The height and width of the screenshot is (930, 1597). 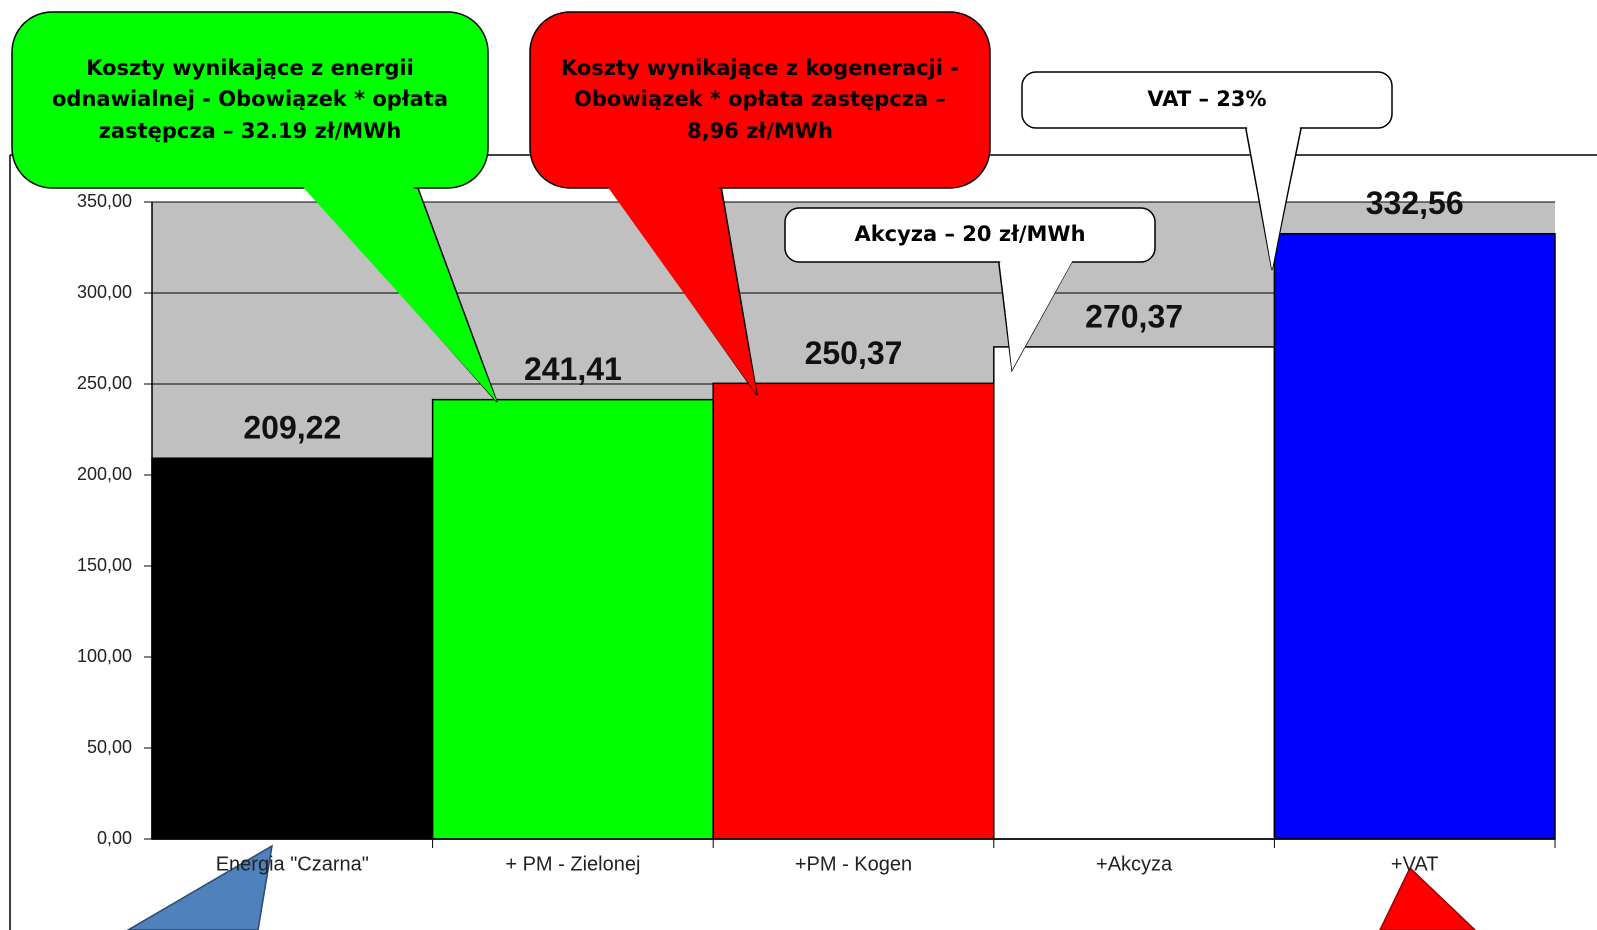 What do you see at coordinates (1134, 316) in the screenshot?
I see `value-label: 270,37` at bounding box center [1134, 316].